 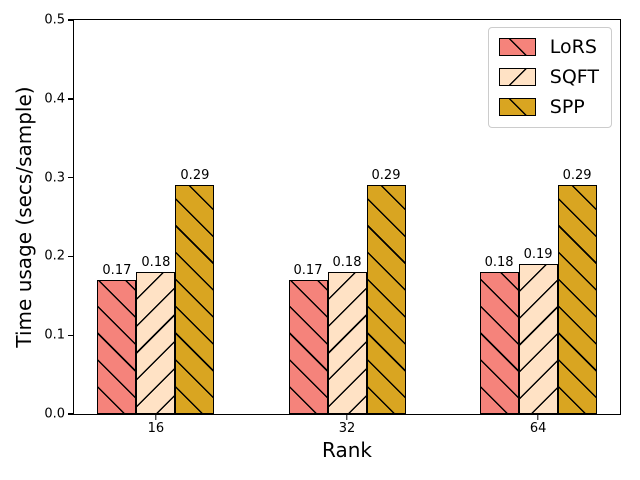 I want to click on legend: LoRS SQFT SPP, so click(x=549, y=77).